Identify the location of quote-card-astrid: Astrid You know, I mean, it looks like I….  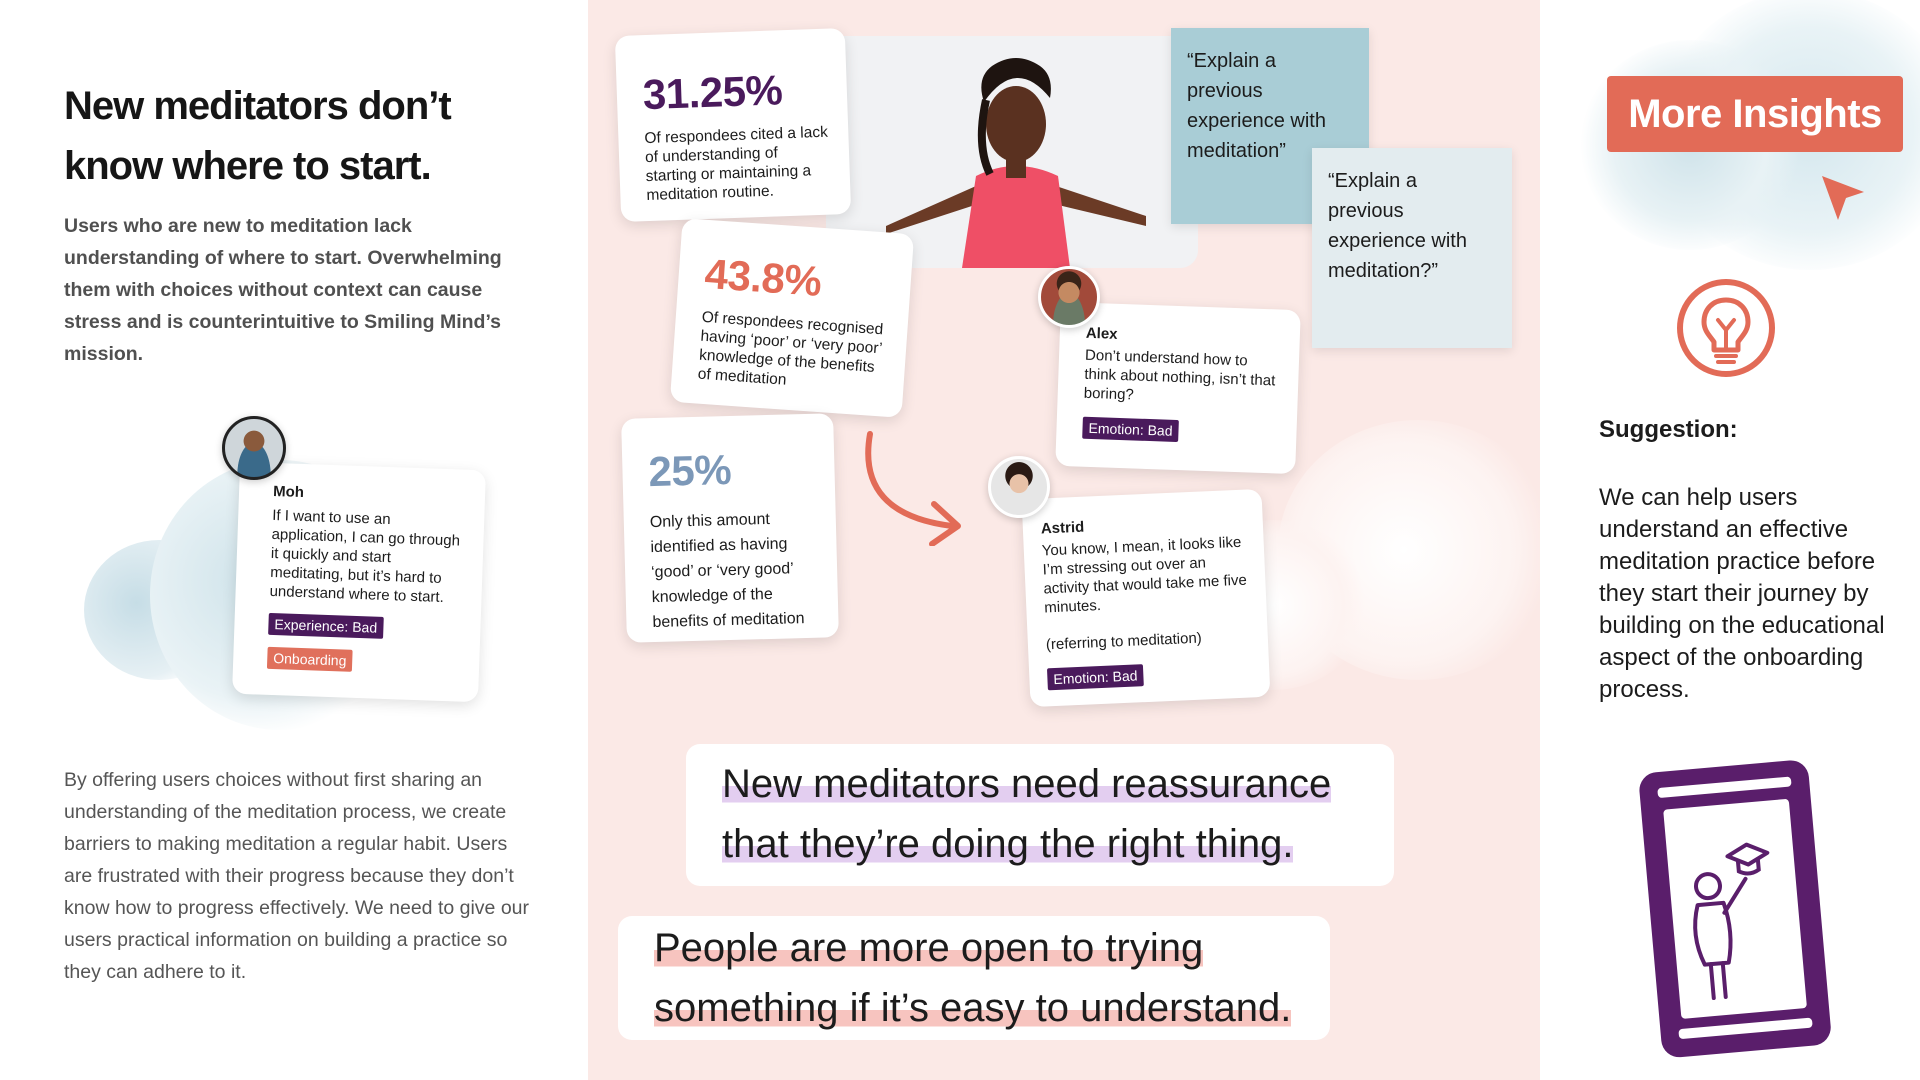
(1146, 598).